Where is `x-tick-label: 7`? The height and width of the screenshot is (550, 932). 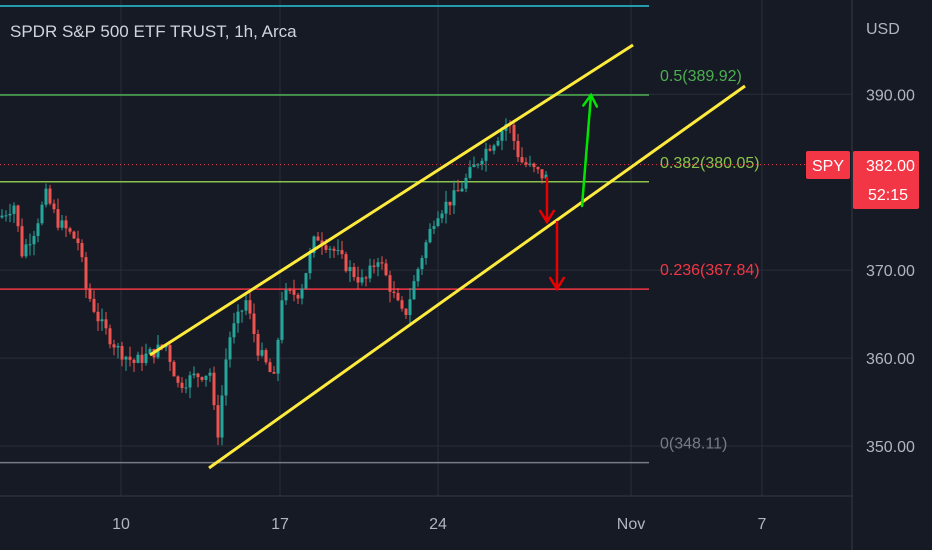 x-tick-label: 7 is located at coordinates (762, 524).